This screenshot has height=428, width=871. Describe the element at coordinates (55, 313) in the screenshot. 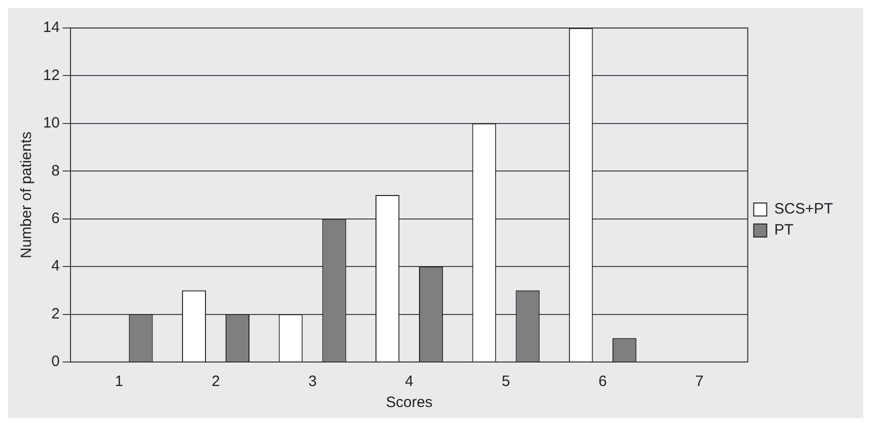

I see `y-tick-label: 2` at that location.